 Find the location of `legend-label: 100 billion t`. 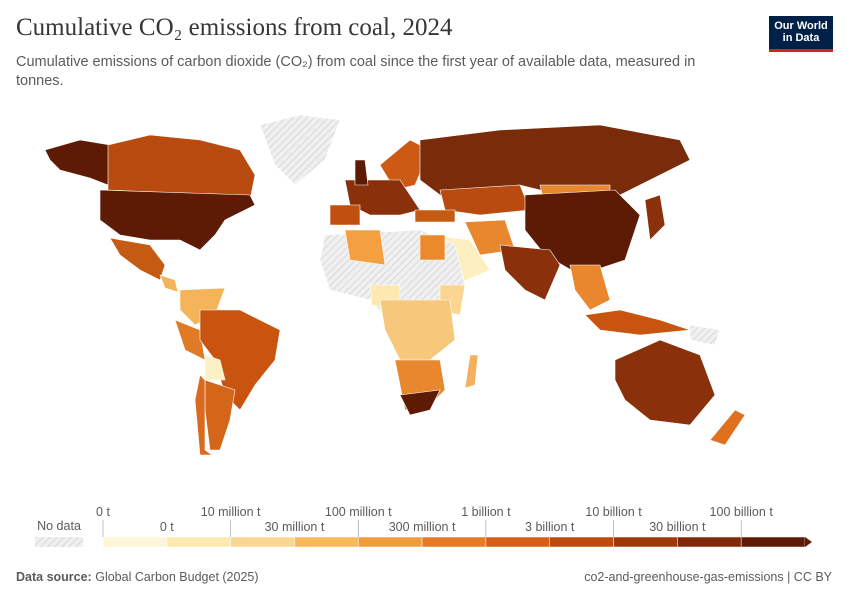

legend-label: 100 billion t is located at coordinates (742, 512).